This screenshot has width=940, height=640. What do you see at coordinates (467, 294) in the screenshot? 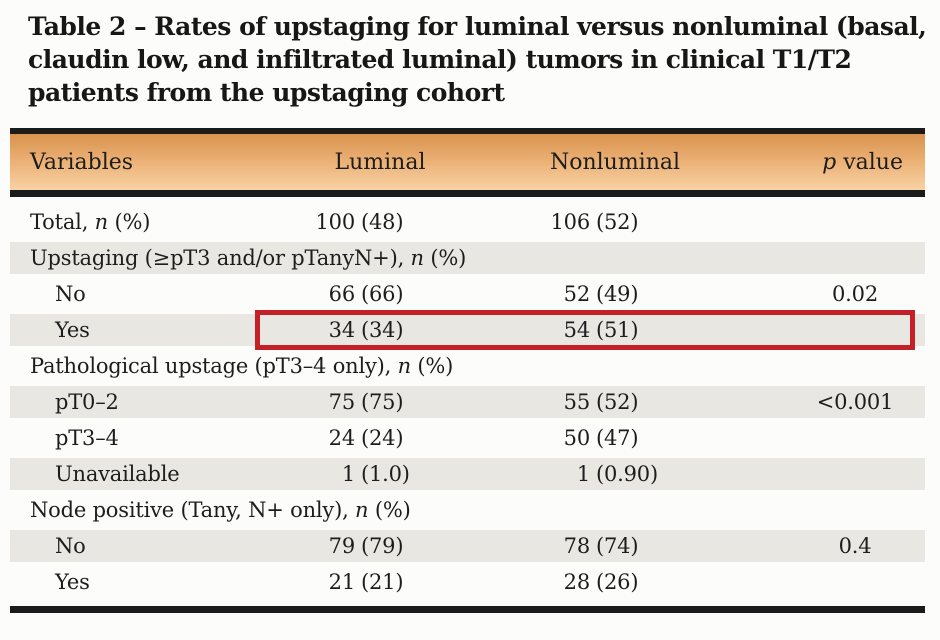
I see `table-row-upstaging-no: No 66 (66) 52 (49) 0.02` at bounding box center [467, 294].